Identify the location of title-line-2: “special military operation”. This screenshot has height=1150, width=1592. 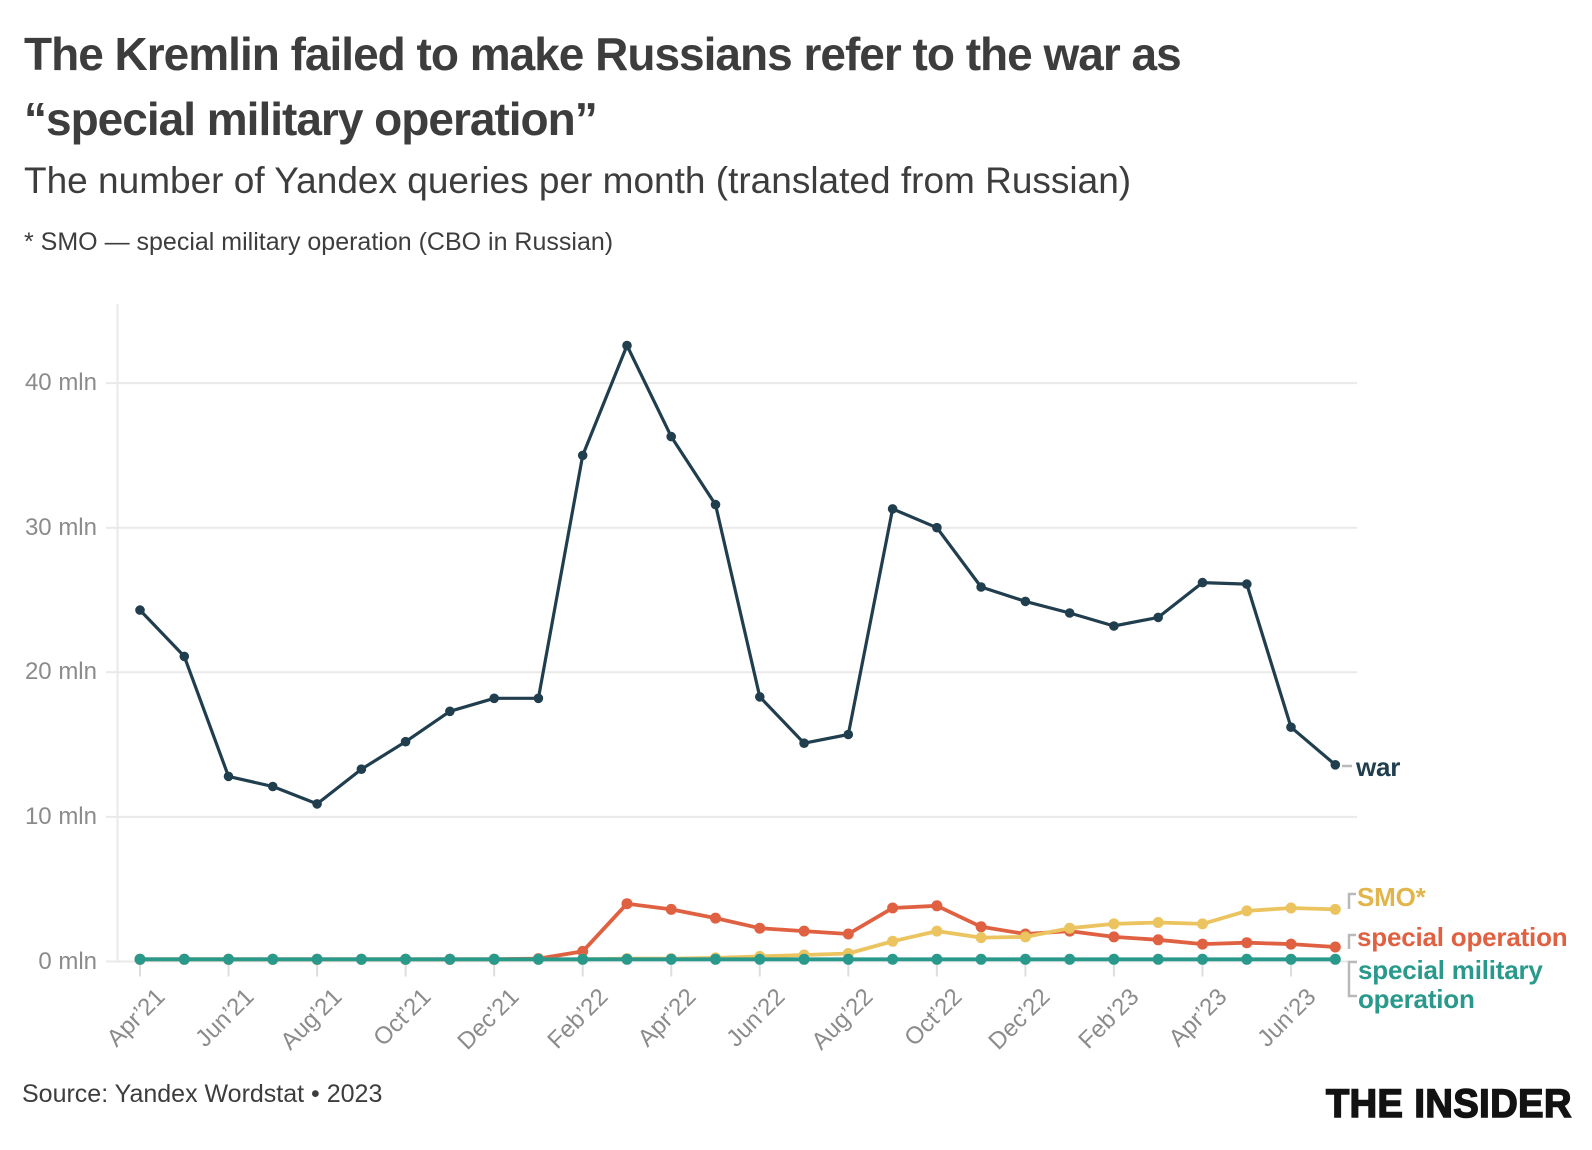
(311, 119).